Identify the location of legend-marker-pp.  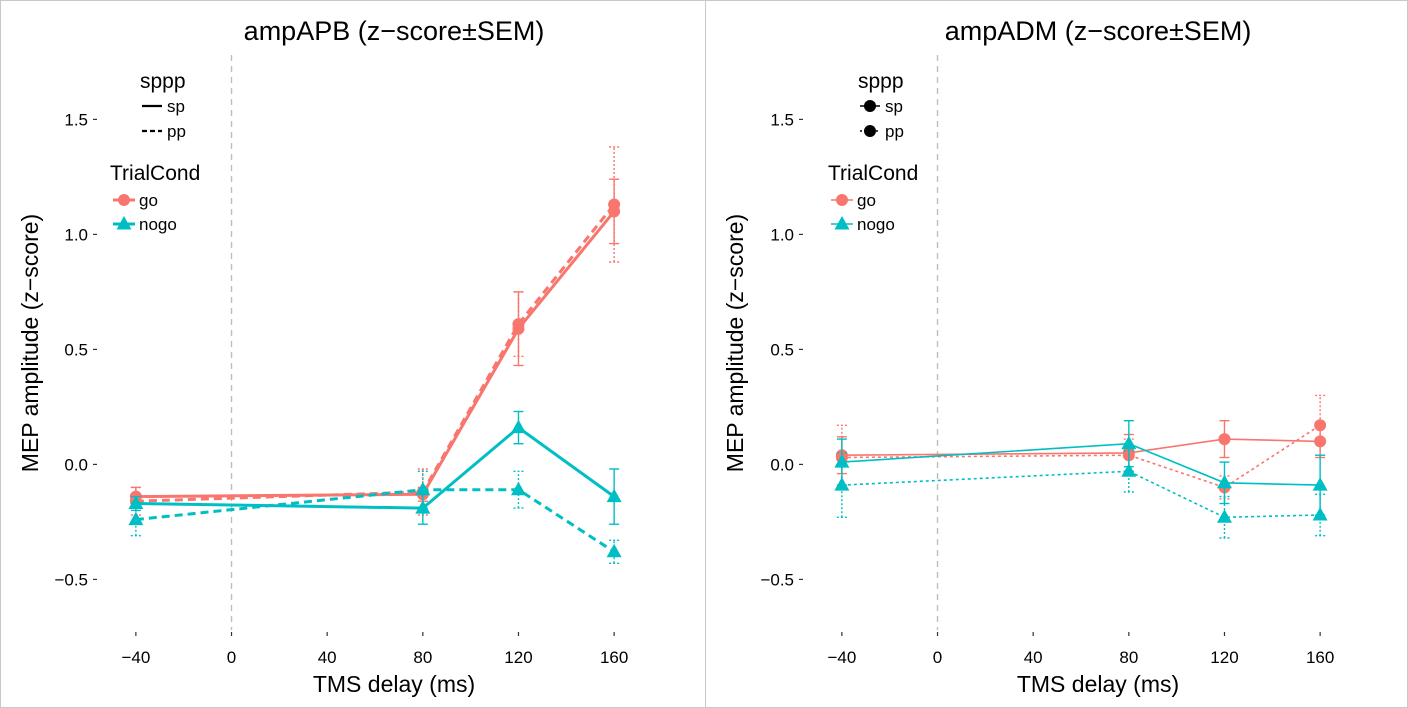
(870, 131).